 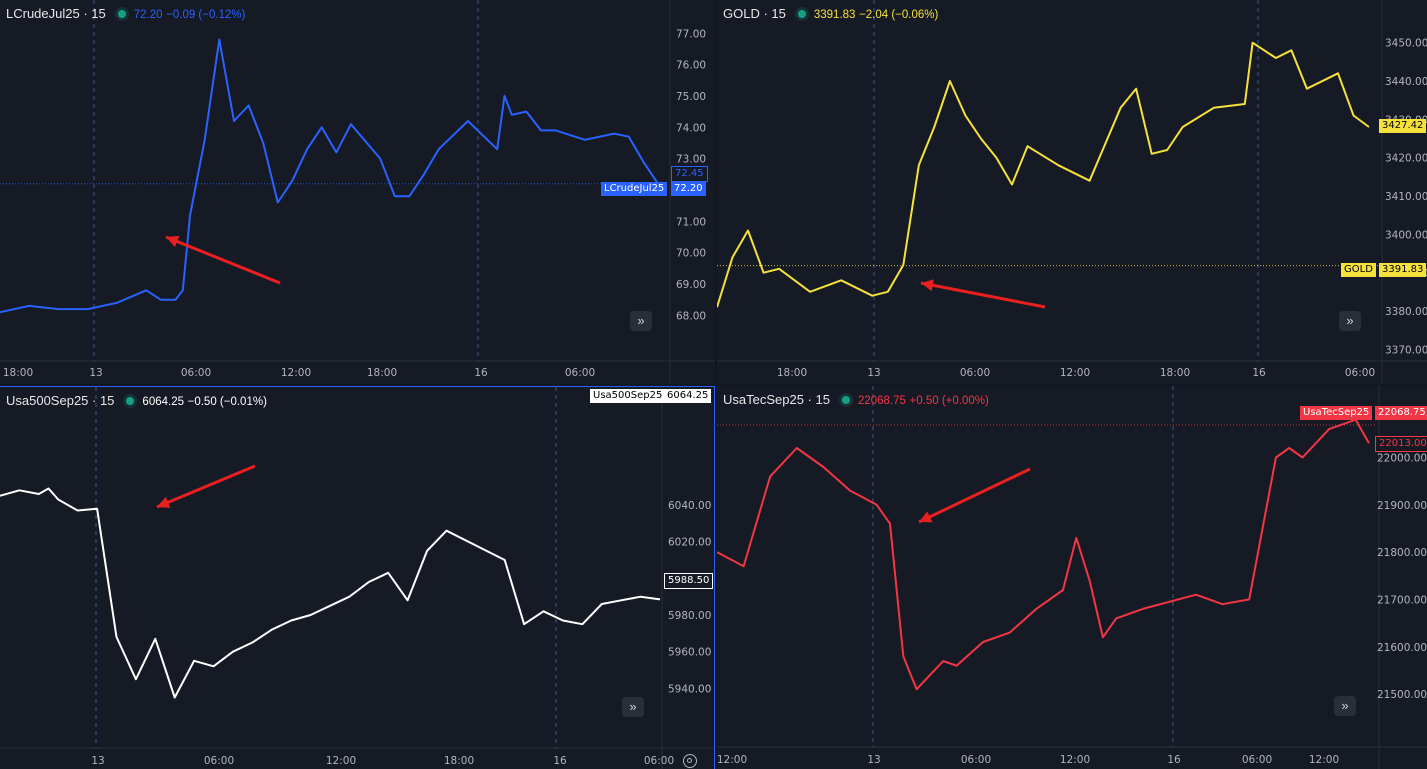 What do you see at coordinates (1336, 413) in the screenshot?
I see `symbol-price-tag: UsaTecSep25` at bounding box center [1336, 413].